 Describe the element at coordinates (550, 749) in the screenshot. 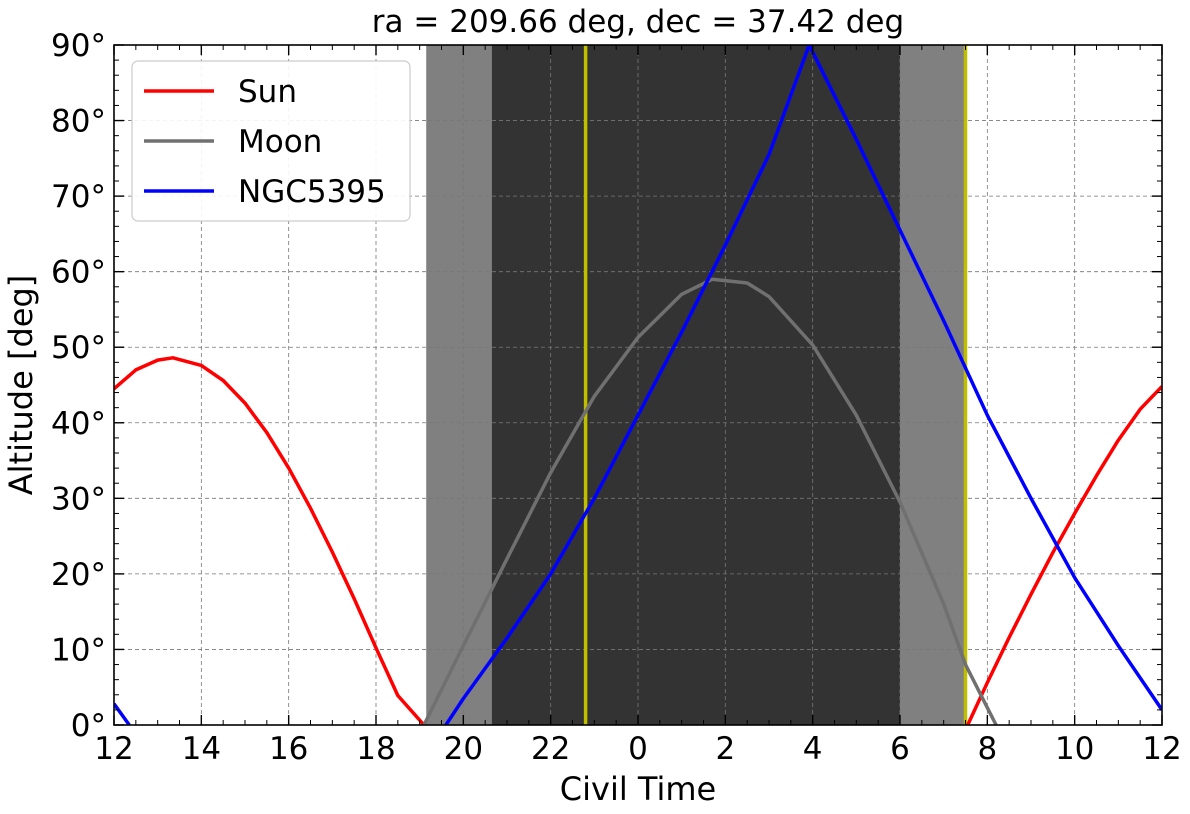

I see `x-tick-label: 22` at that location.